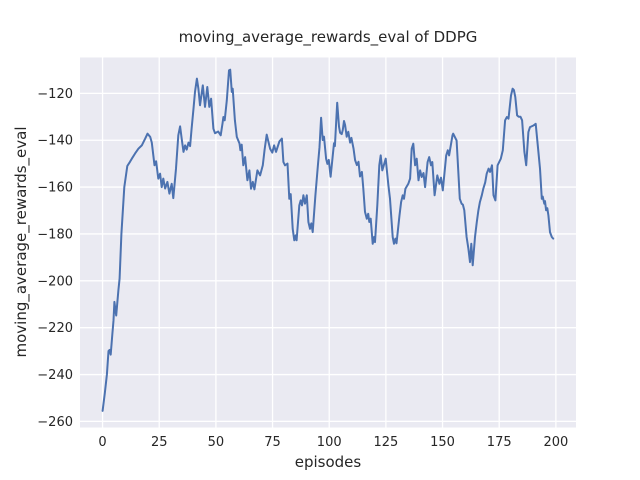 This screenshot has height=480, width=640. I want to click on x-tick-label: 50, so click(216, 442).